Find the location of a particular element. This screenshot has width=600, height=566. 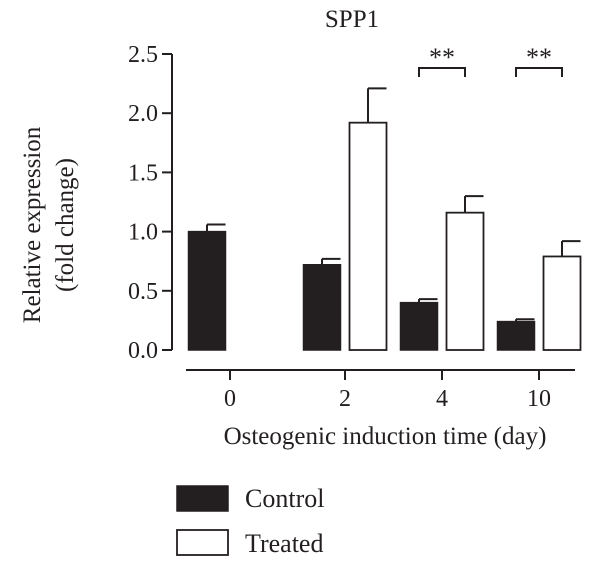

x-tick-label: 10 is located at coordinates (539, 399).